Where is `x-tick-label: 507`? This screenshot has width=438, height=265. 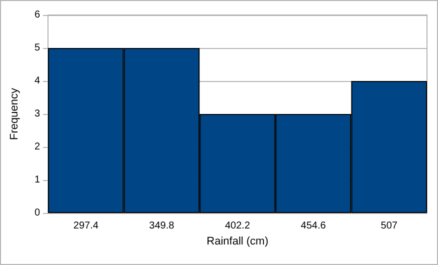
x-tick-label: 507 is located at coordinates (389, 226).